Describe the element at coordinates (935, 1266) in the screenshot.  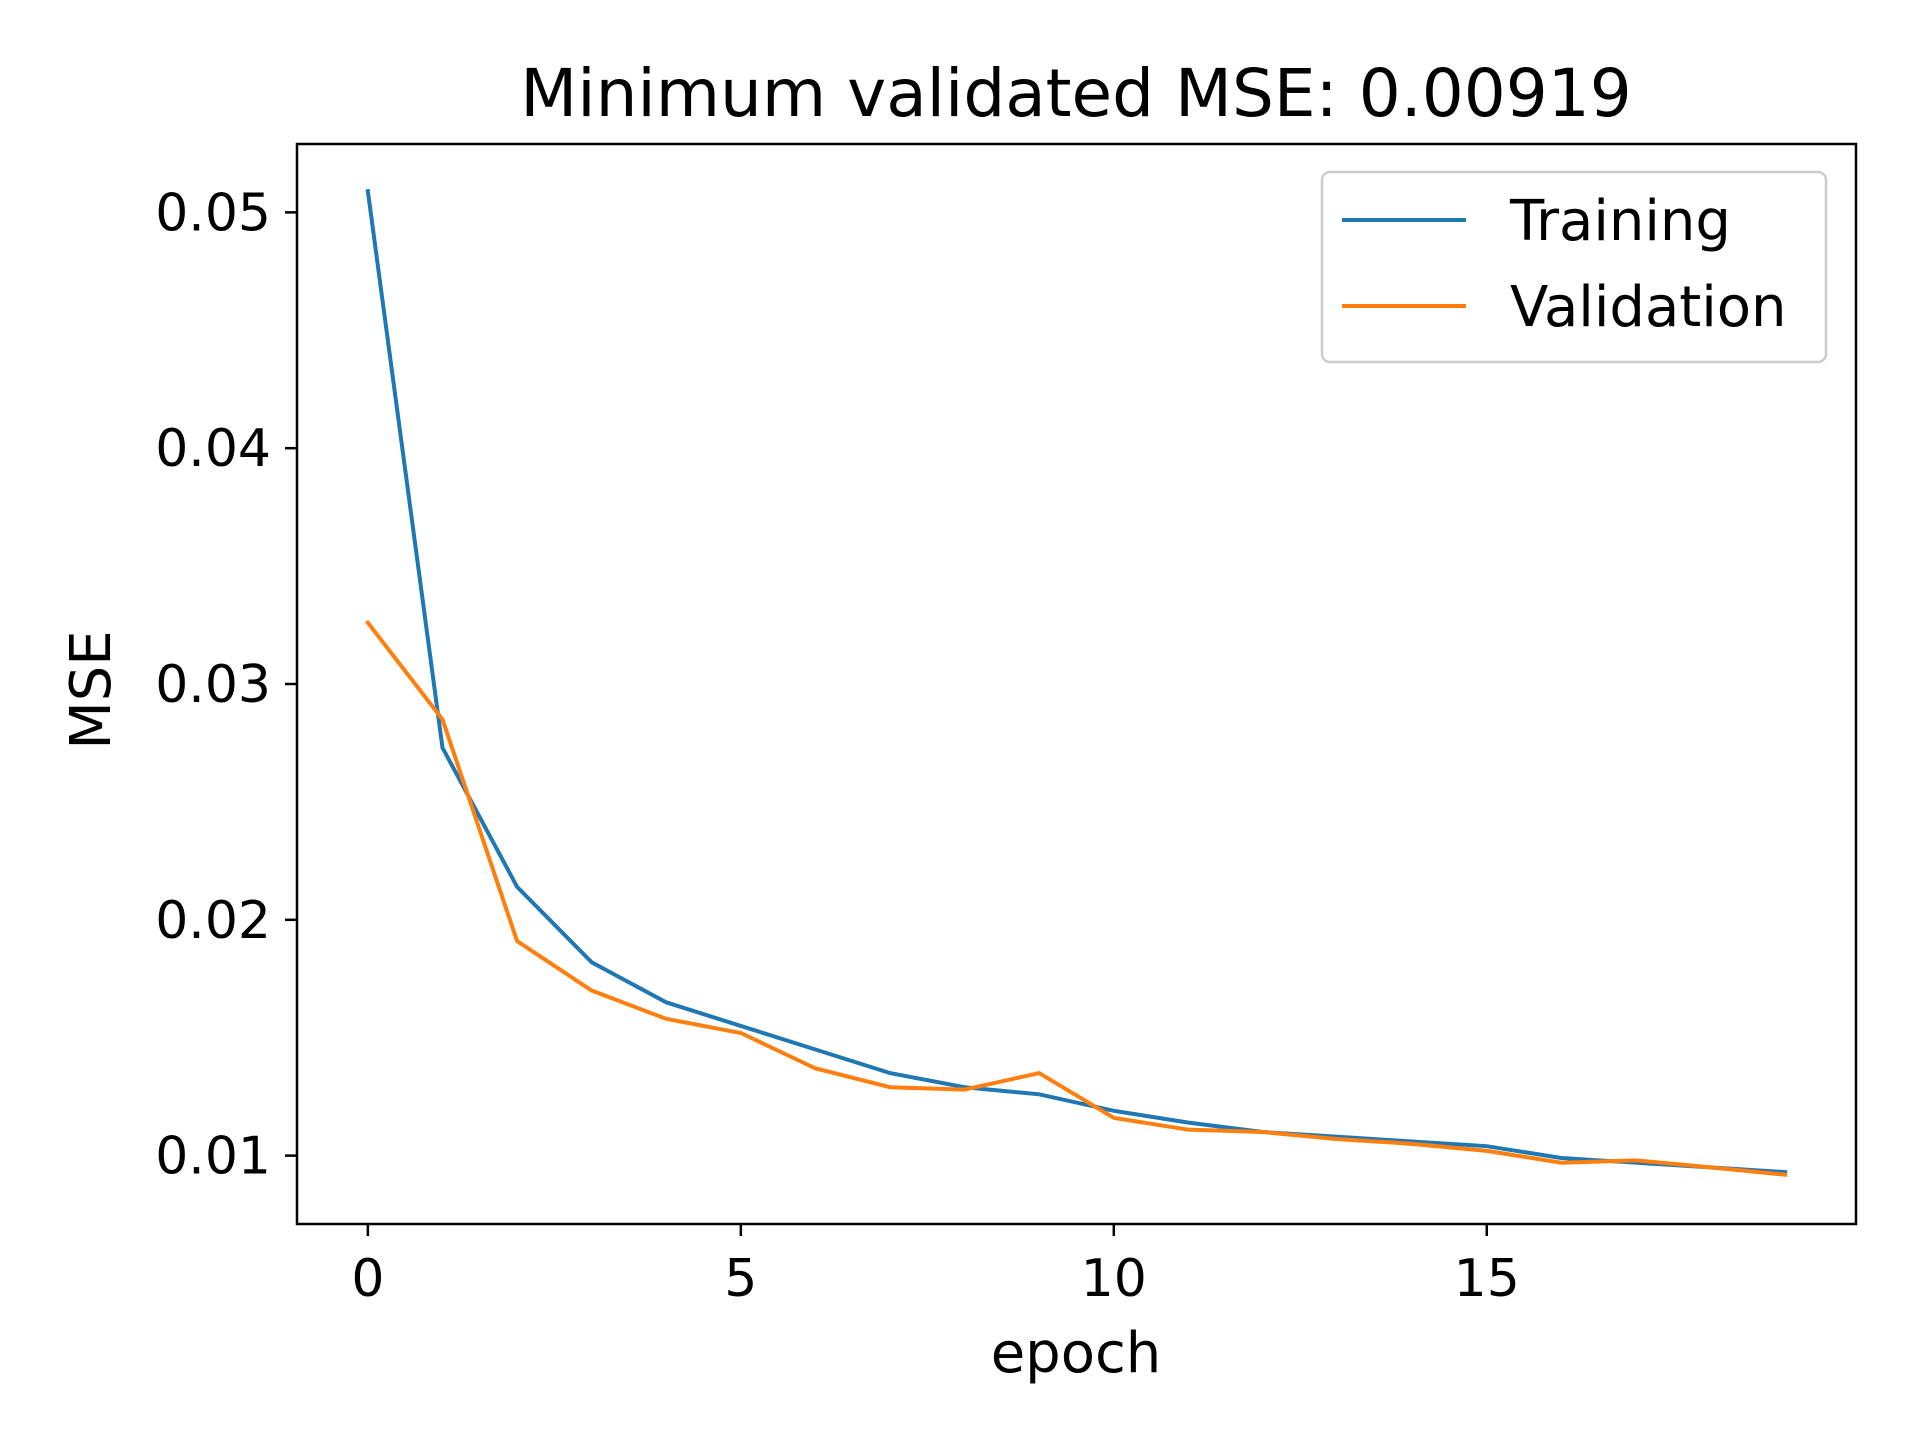
I see `x-axis-ticks: 0 5 10 15` at that location.